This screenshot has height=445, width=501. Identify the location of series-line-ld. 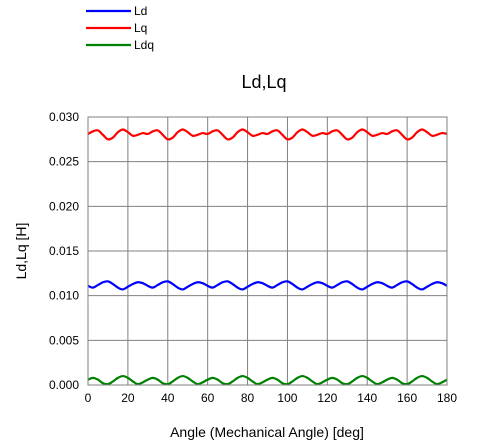
(267, 285).